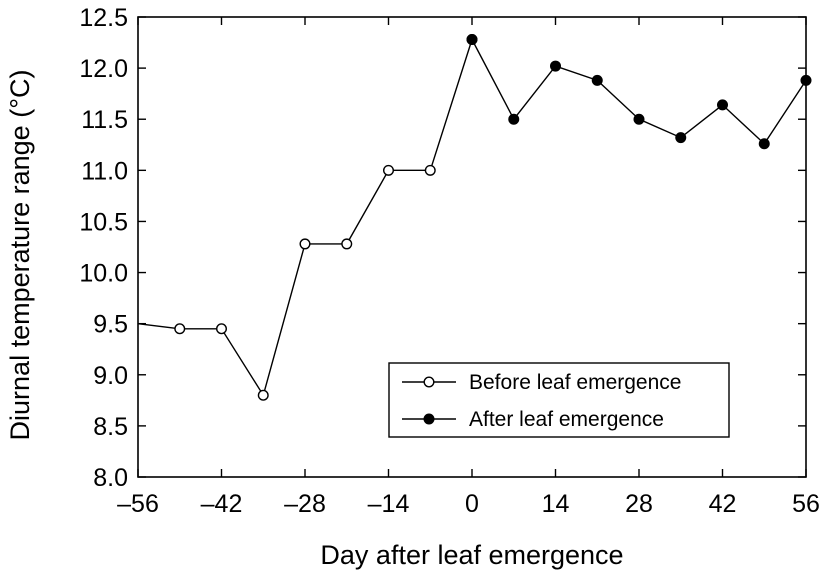 The image size is (823, 576). I want to click on y-tick-label: 8.5, so click(110, 427).